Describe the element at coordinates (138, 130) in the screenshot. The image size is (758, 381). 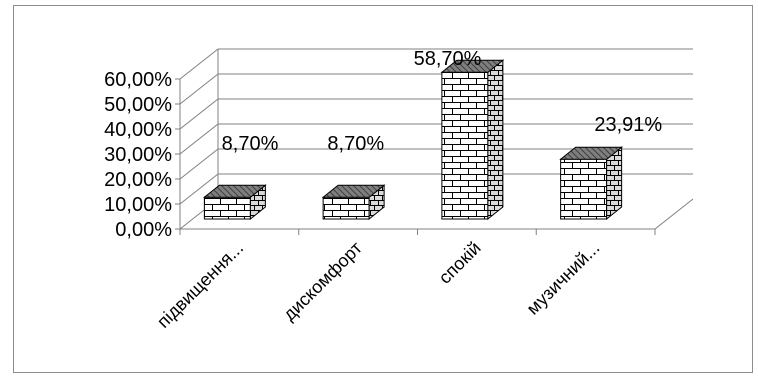
I see `y-tick-label: 40,00%` at that location.